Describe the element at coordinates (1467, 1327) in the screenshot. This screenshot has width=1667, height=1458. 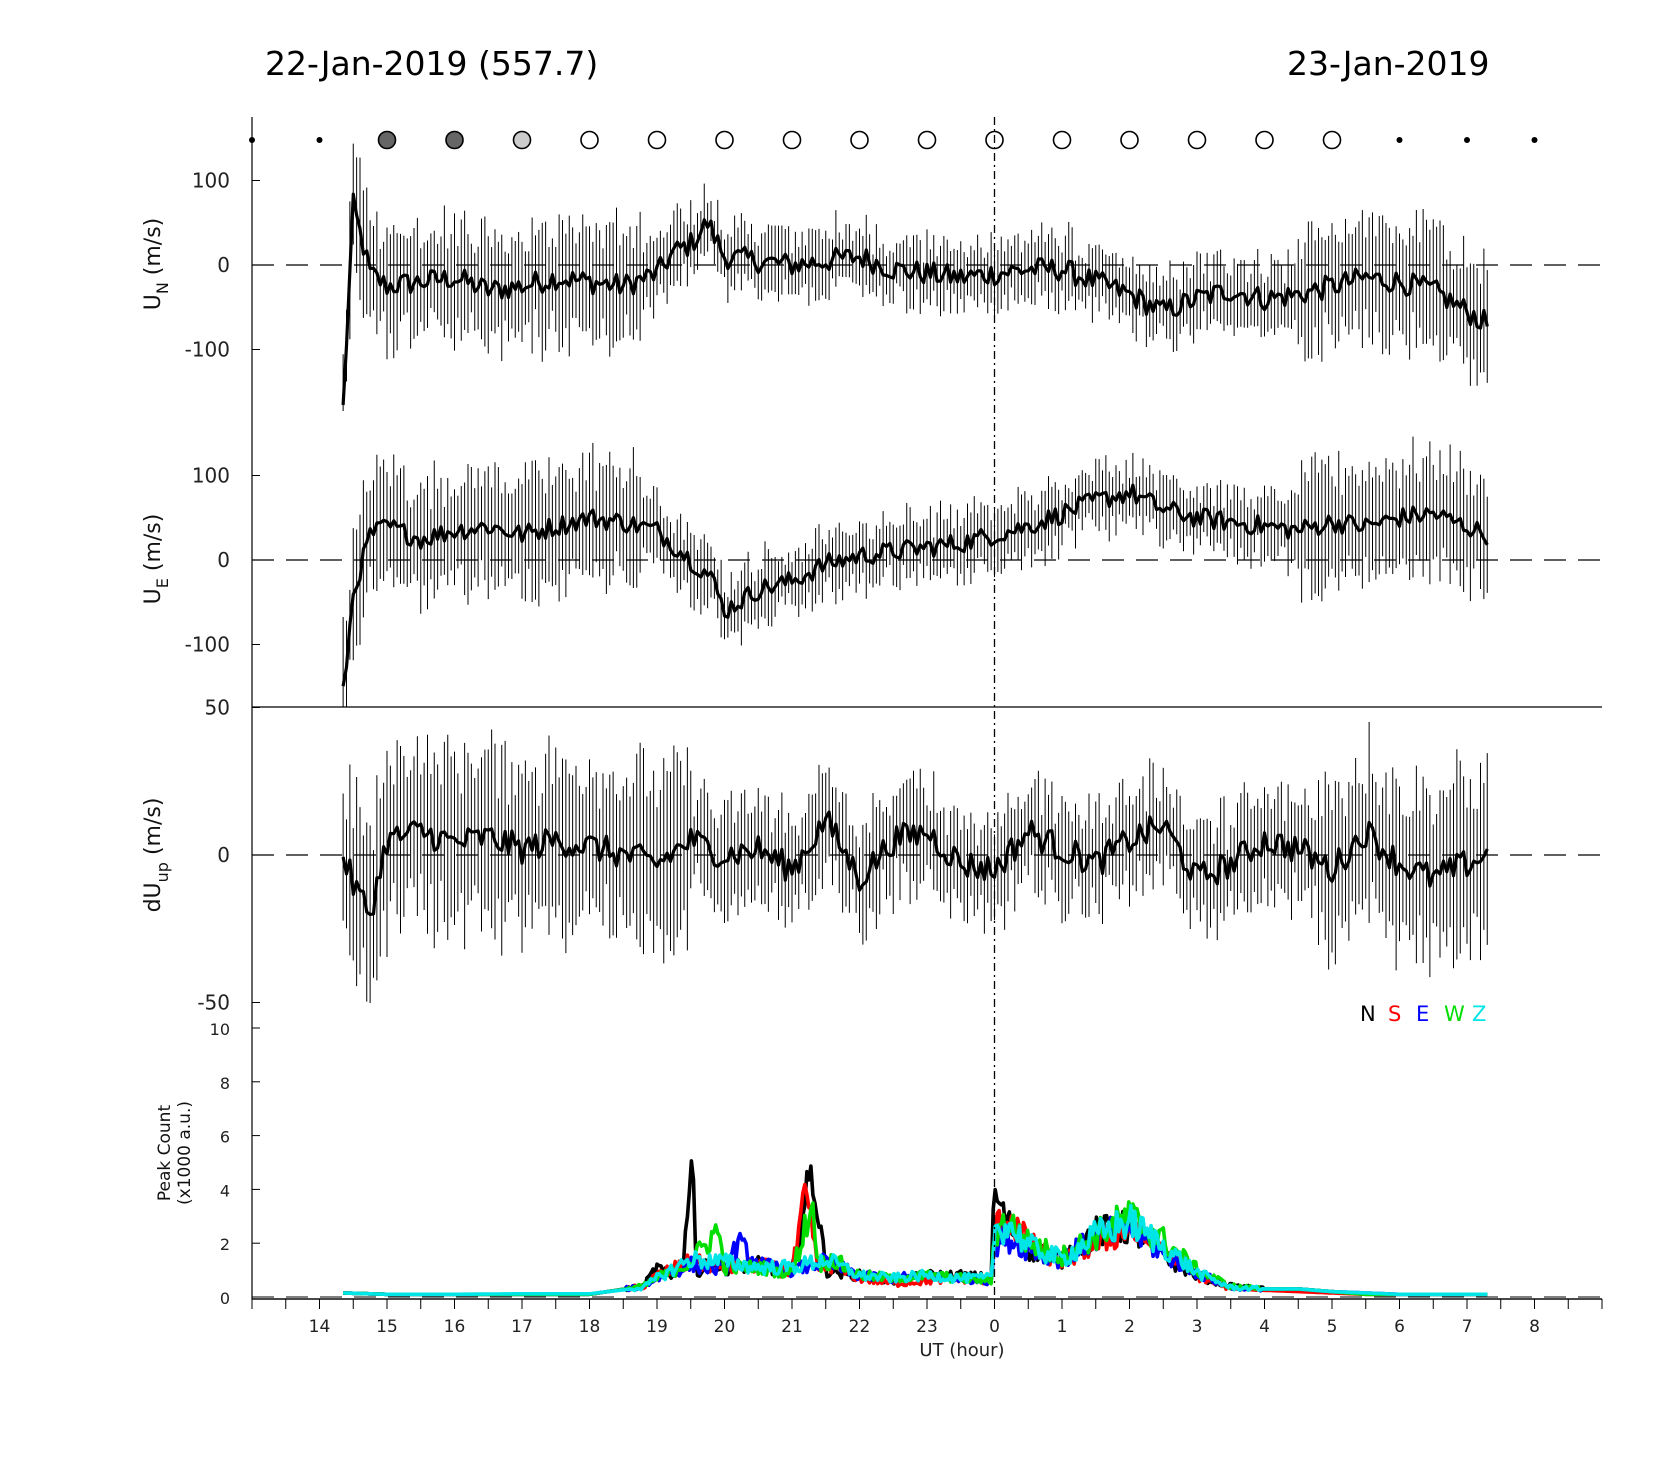
I see `x-tick-label: 7` at that location.